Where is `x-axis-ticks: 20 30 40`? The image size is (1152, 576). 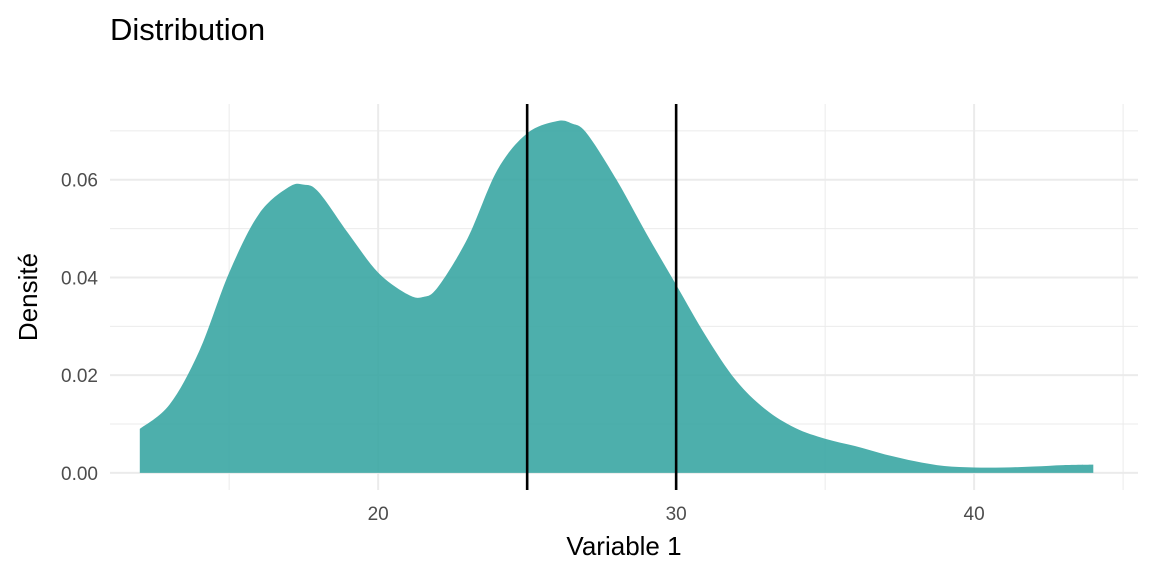 x-axis-ticks: 20 30 40 is located at coordinates (676, 514).